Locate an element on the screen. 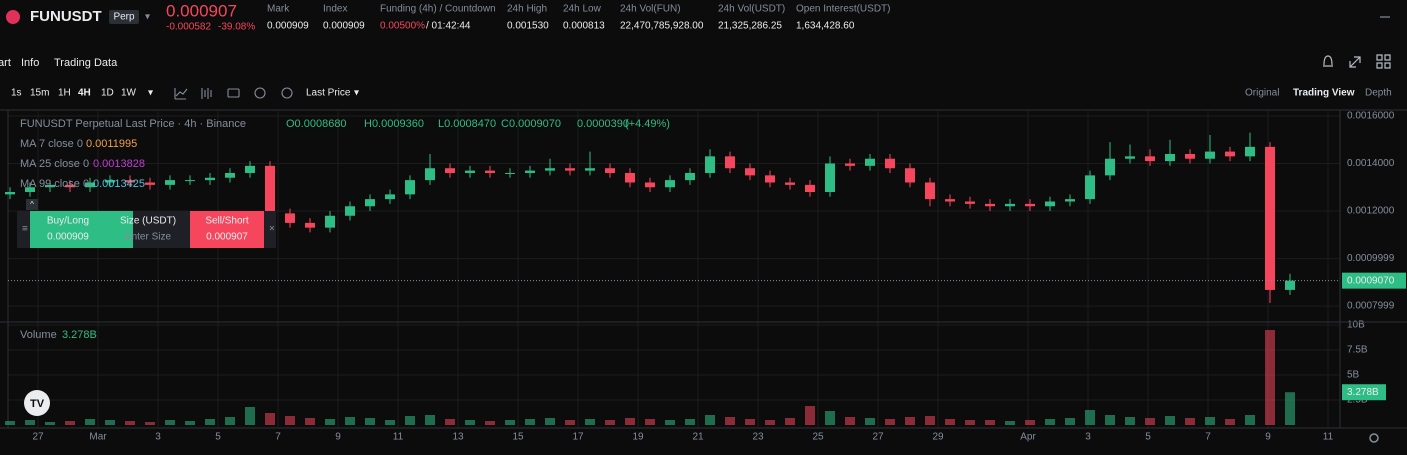 Image resolution: width=1407 pixels, height=455 pixels. tab: Chart is located at coordinates (5, 63).